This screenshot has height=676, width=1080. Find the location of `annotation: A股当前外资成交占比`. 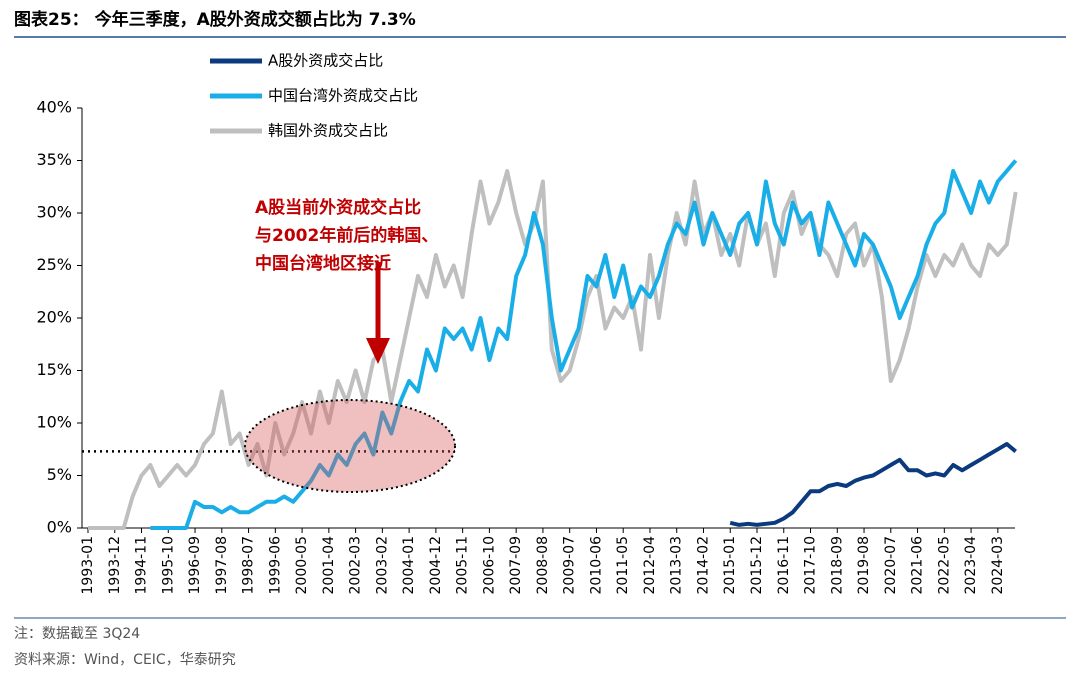

annotation: A股当前外资成交占比 is located at coordinates (338, 207).